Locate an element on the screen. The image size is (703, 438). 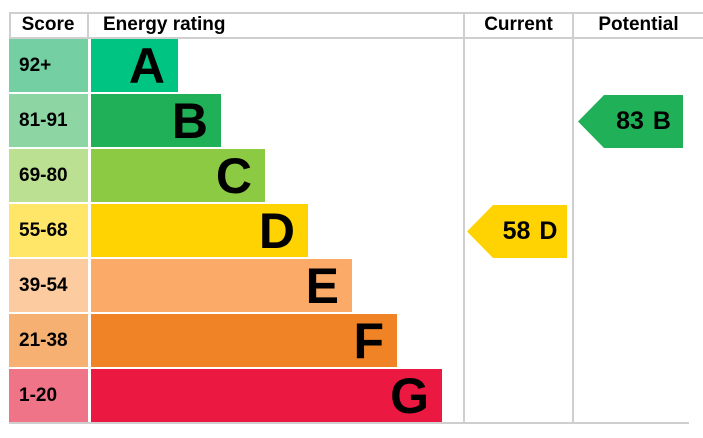
score-range-c: 69-80 is located at coordinates (48, 175).